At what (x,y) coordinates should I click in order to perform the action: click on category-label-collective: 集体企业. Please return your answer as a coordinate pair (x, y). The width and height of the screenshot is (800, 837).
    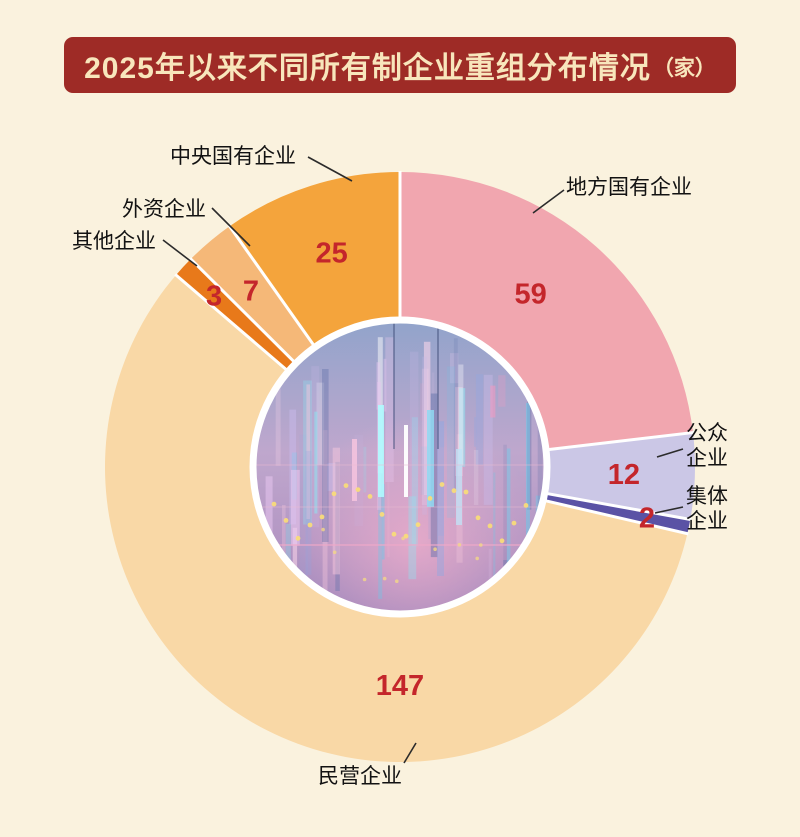
    Looking at the image, I should click on (707, 509).